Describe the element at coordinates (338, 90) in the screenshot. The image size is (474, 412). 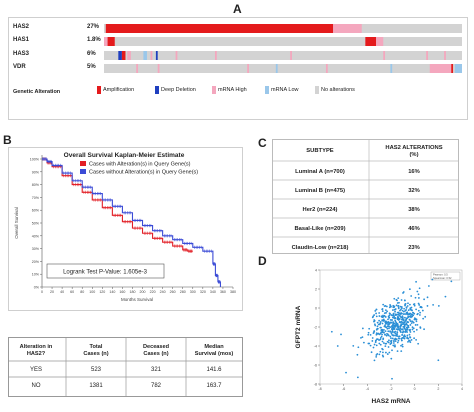
I see `legend-label-4: No alterations` at that location.